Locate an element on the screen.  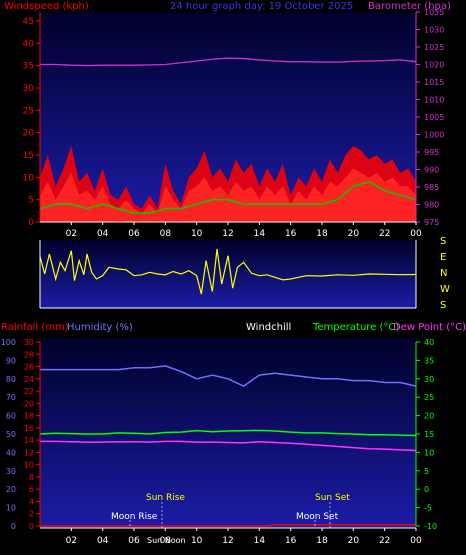
barometer-axis-label: Barometer (hpa) is located at coordinates (409, 6).